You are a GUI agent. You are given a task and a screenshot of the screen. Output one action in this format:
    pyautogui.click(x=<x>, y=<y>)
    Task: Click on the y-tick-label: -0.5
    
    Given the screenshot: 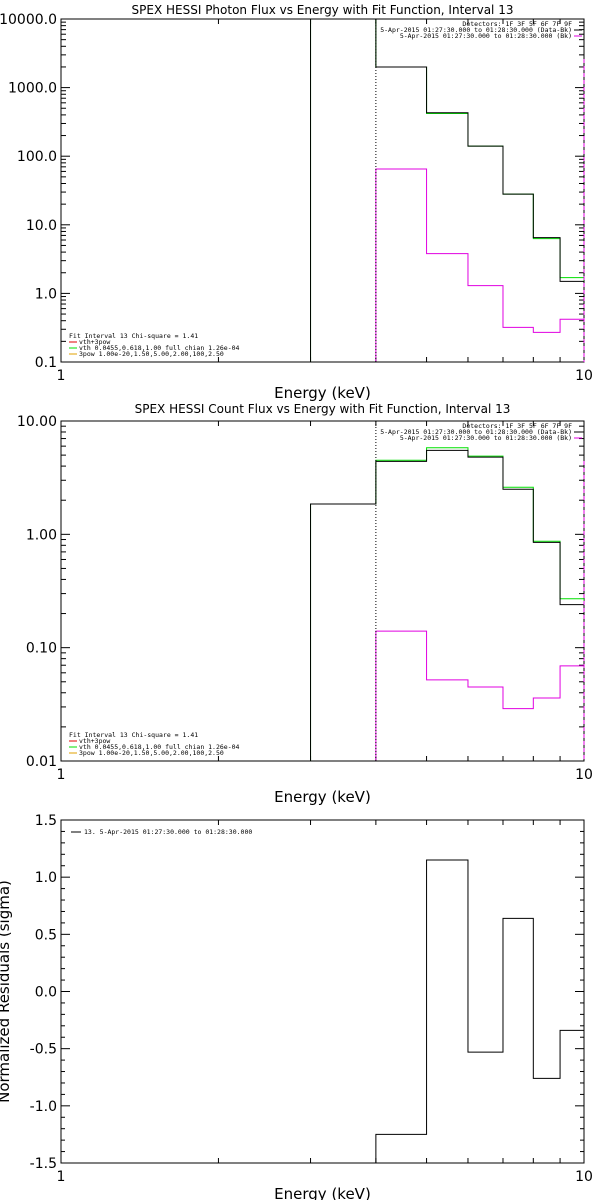 What is the action you would take?
    pyautogui.click(x=43, y=1050)
    